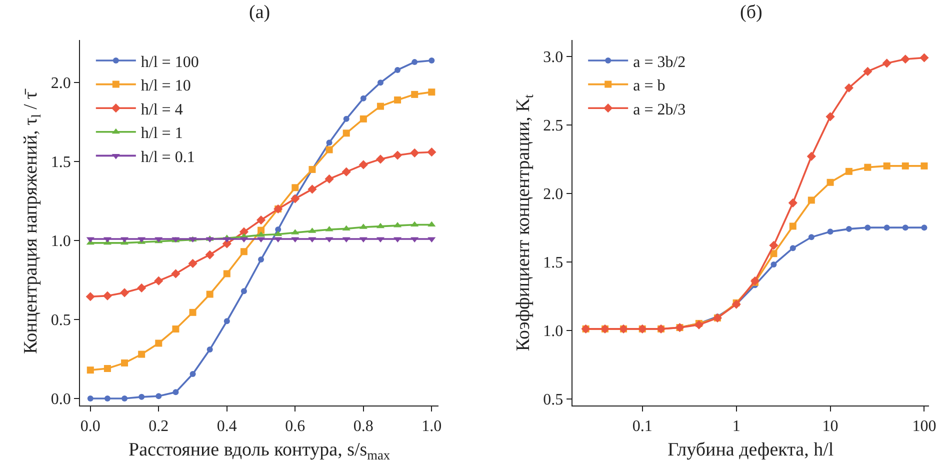  I want to click on x-tick-label: 1.0, so click(432, 426).